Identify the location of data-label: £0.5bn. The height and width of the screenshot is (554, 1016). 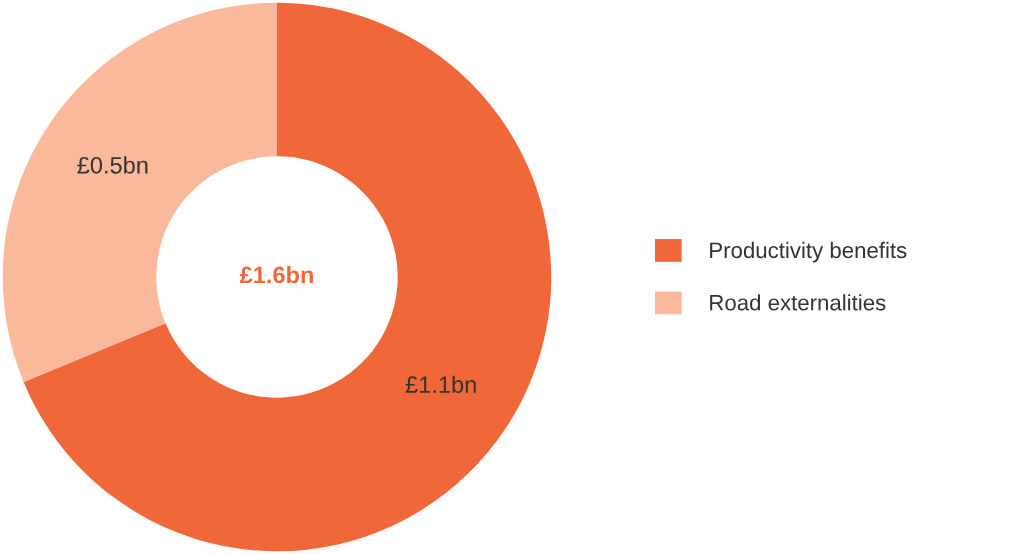
(112, 165).